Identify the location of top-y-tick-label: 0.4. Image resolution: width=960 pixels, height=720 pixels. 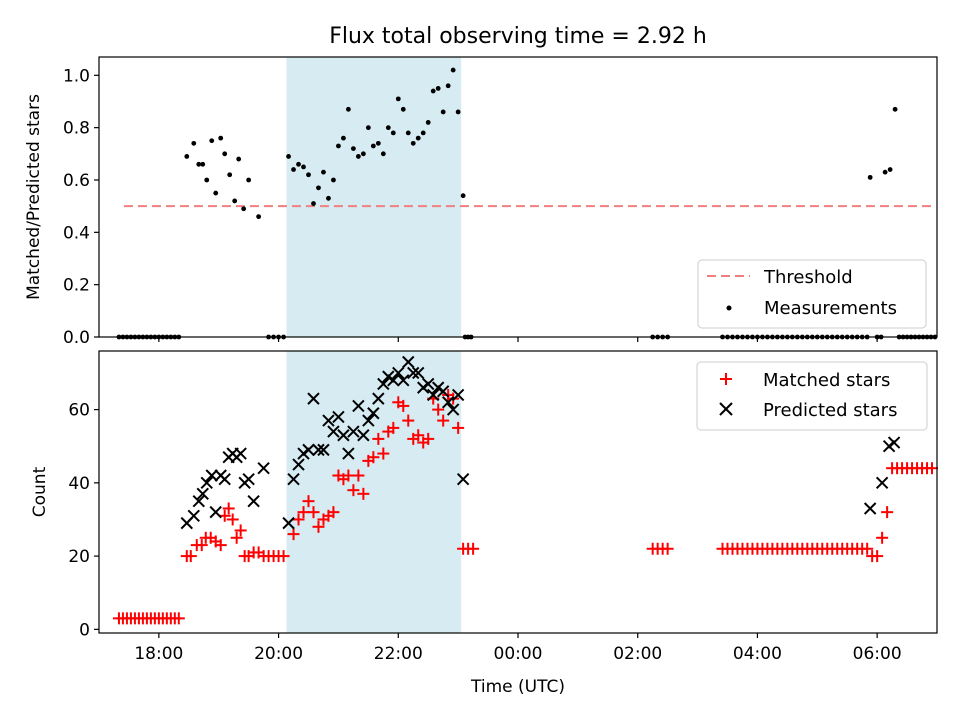
(76, 233).